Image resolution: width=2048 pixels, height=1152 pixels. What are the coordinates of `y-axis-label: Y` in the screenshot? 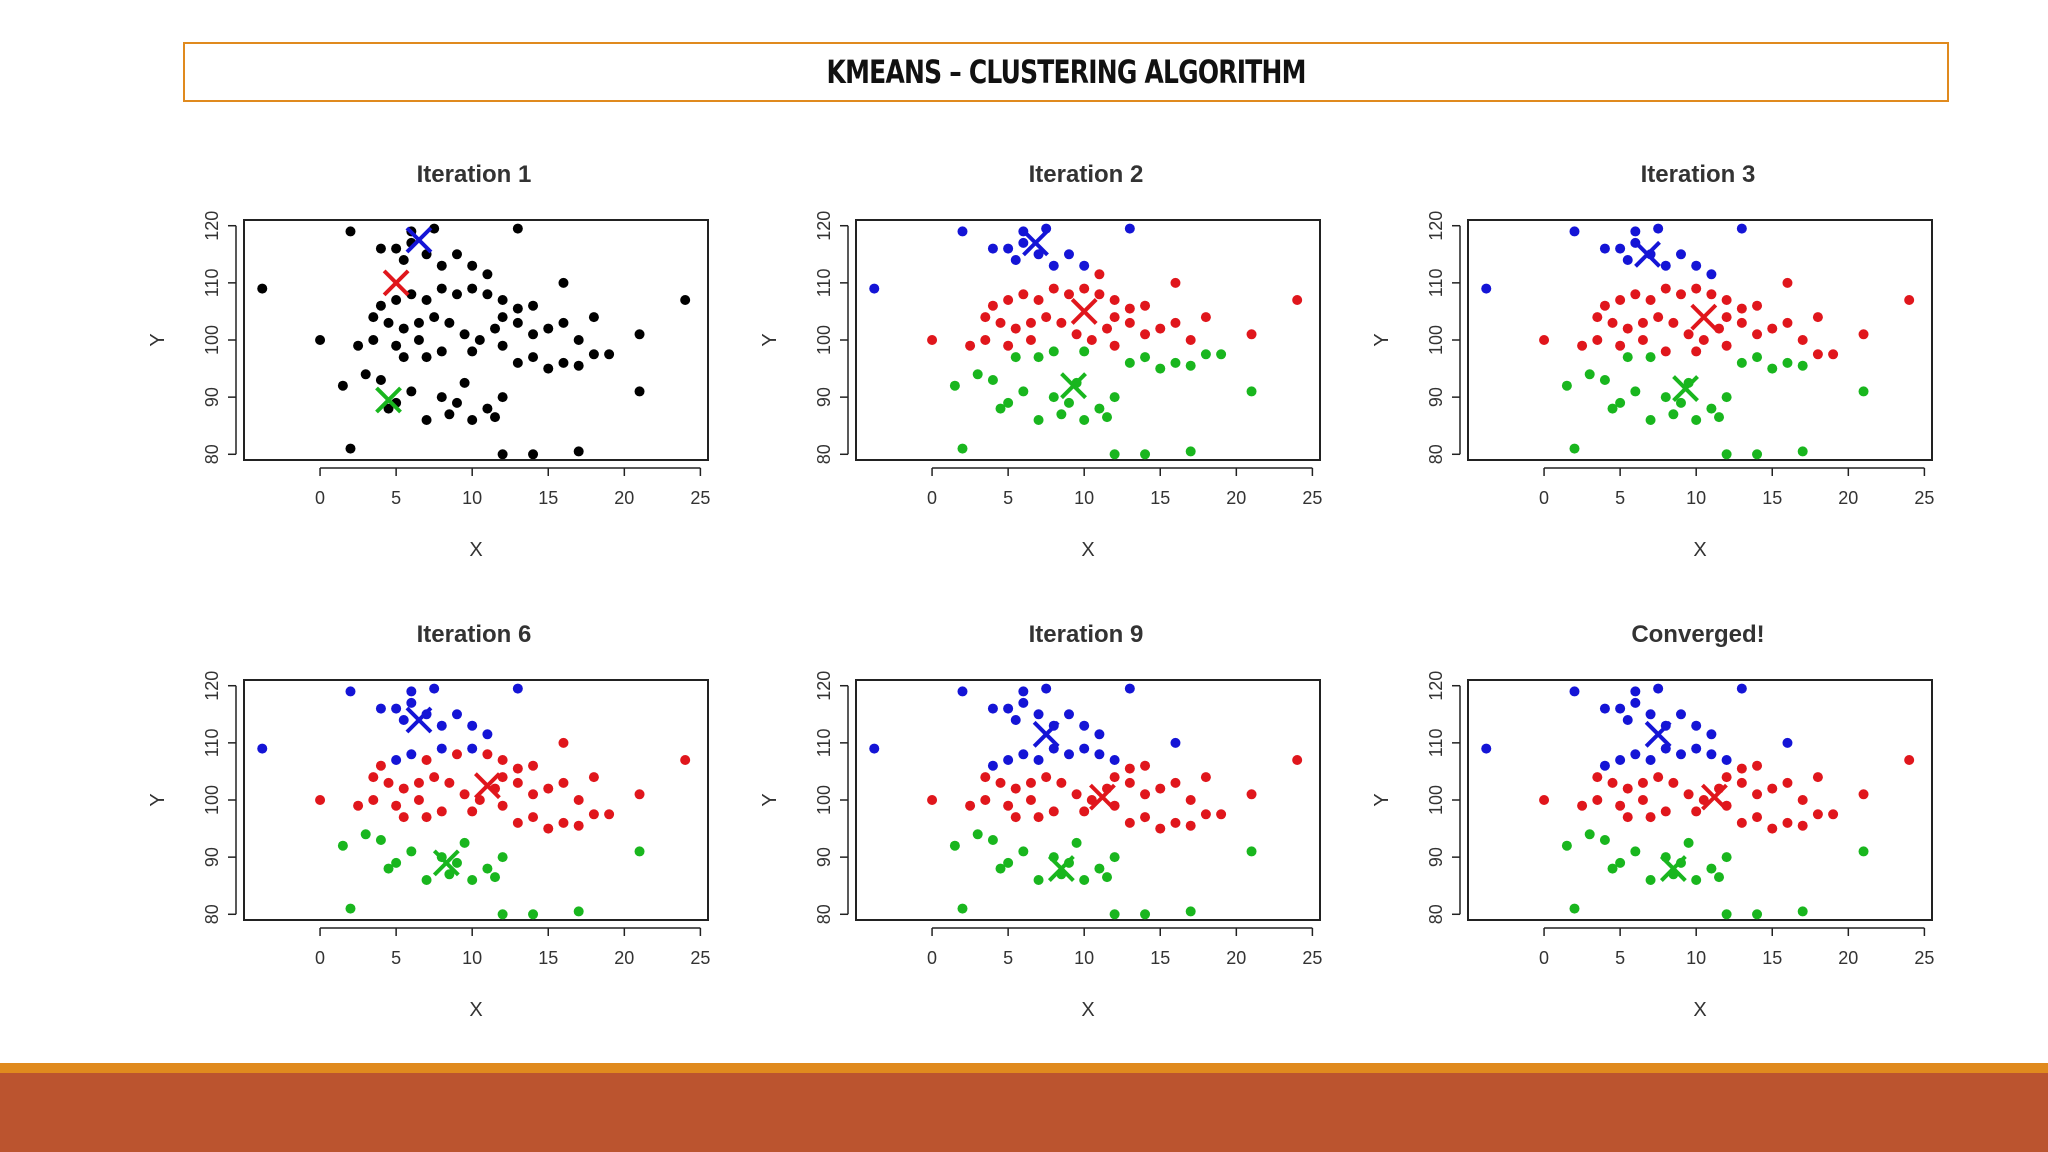 It's located at (158, 799).